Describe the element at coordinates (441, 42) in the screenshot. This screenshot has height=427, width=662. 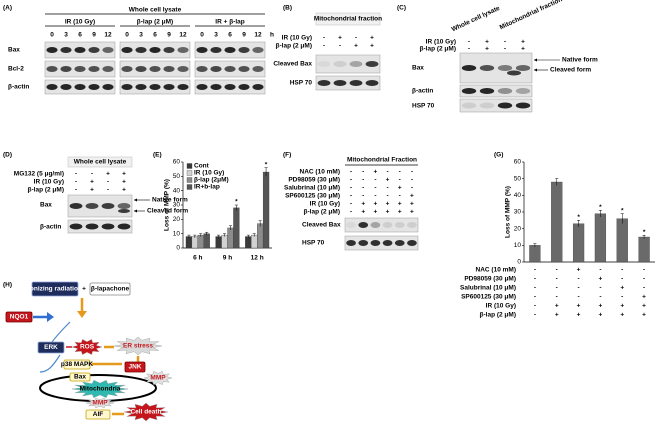
I see `treatment-label: IR (10 Gy)` at that location.